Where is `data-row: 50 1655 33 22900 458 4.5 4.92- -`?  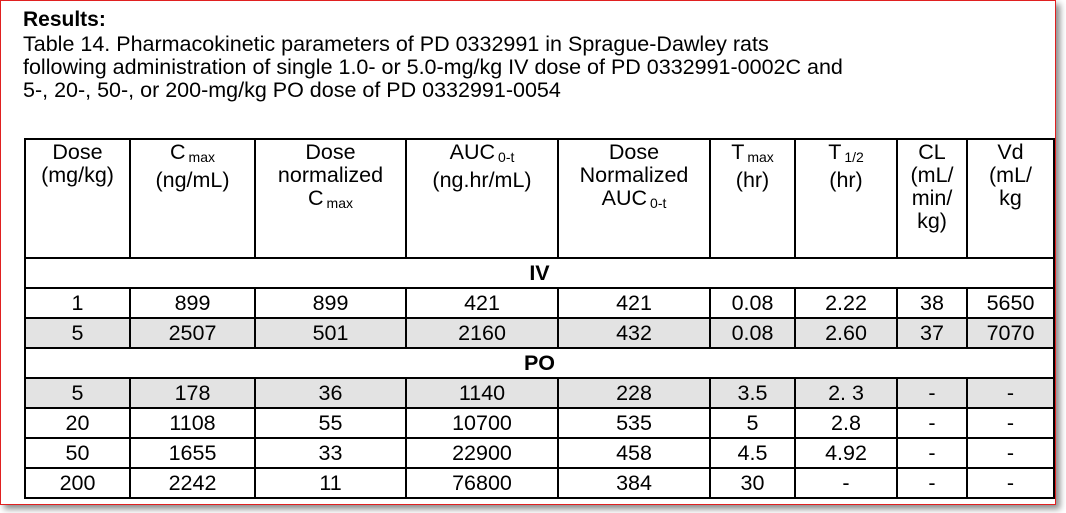 data-row: 50 1655 33 22900 458 4.5 4.92- - is located at coordinates (539, 453).